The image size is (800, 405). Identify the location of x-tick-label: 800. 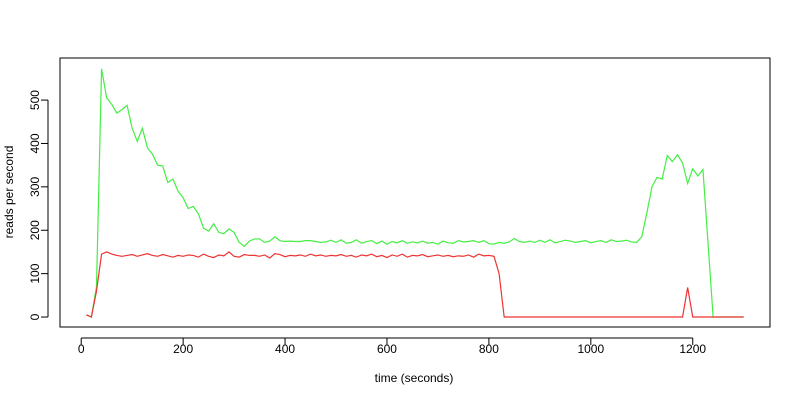
(489, 349).